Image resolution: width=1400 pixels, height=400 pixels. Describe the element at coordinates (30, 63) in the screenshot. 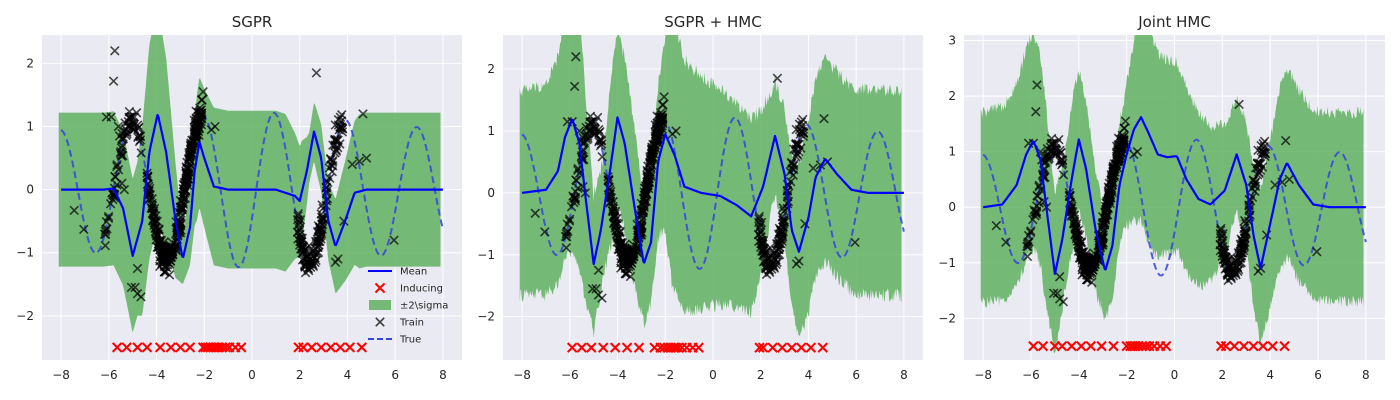

I see `y-tick-label: 2` at that location.